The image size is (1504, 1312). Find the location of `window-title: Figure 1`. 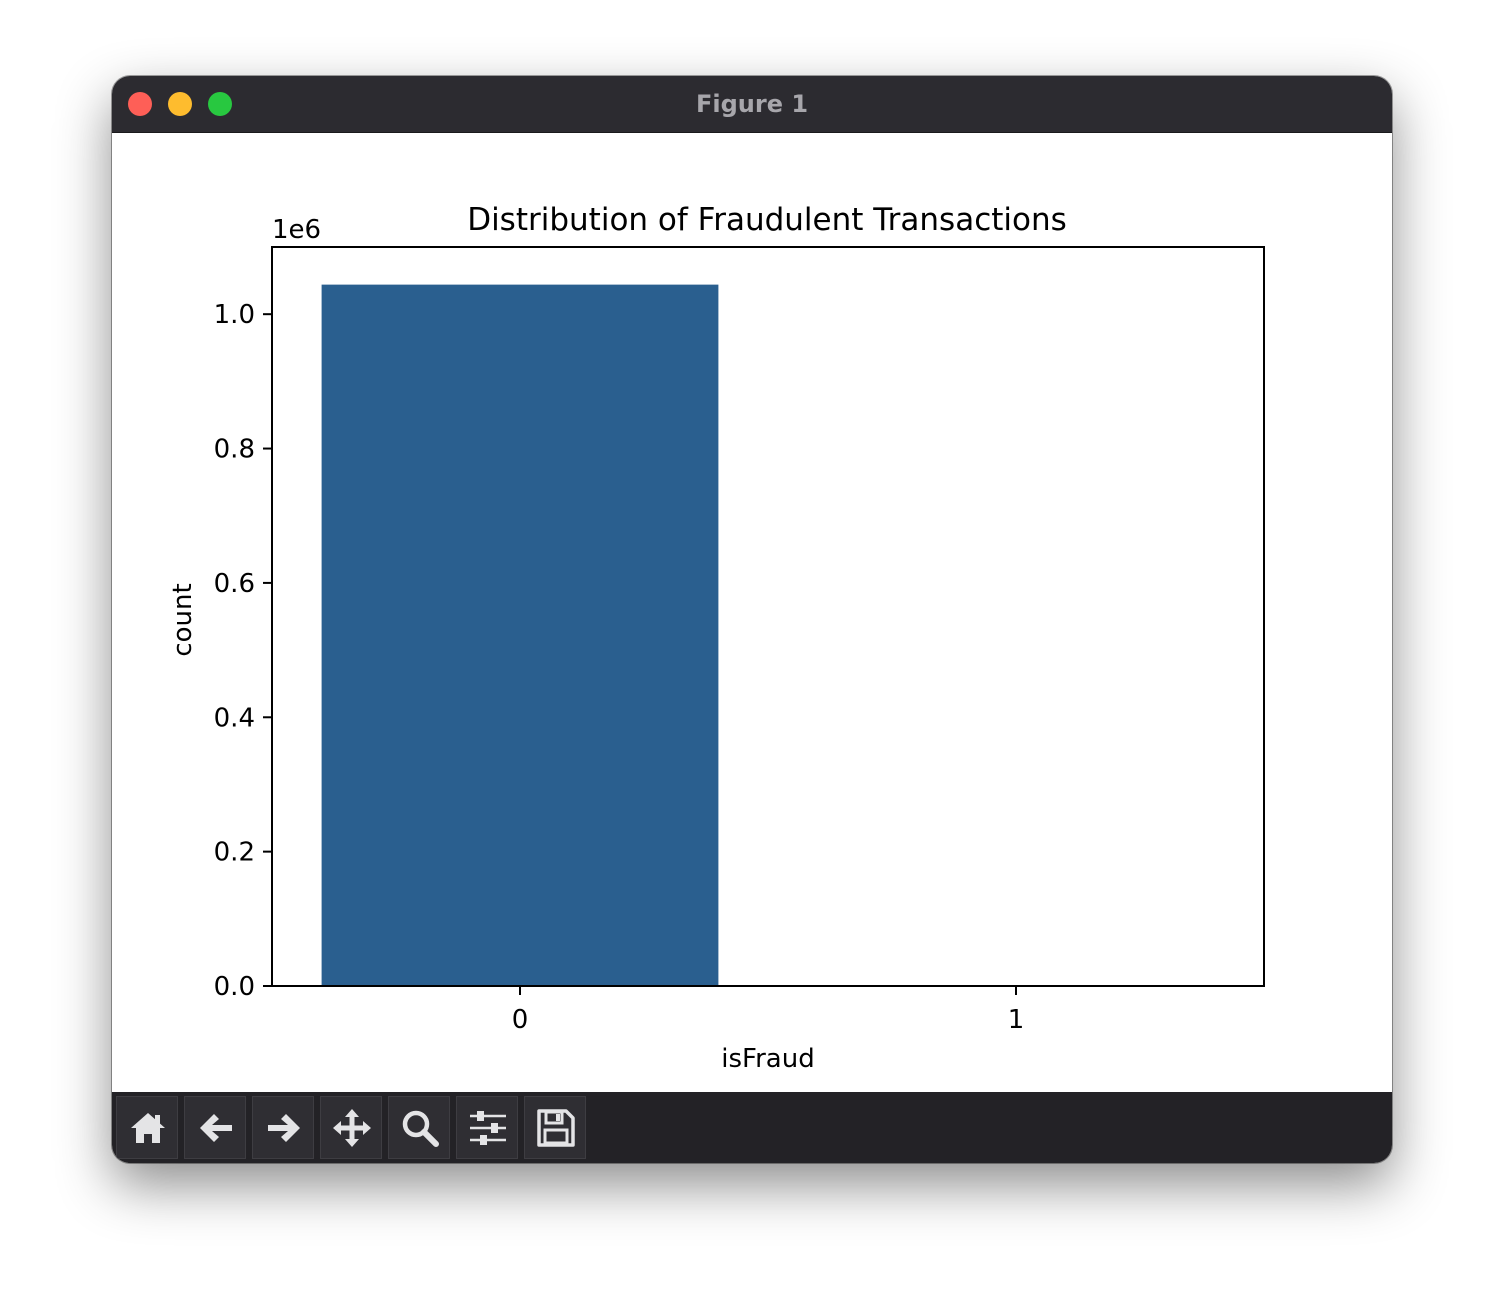

window-title: Figure 1 is located at coordinates (752, 104).